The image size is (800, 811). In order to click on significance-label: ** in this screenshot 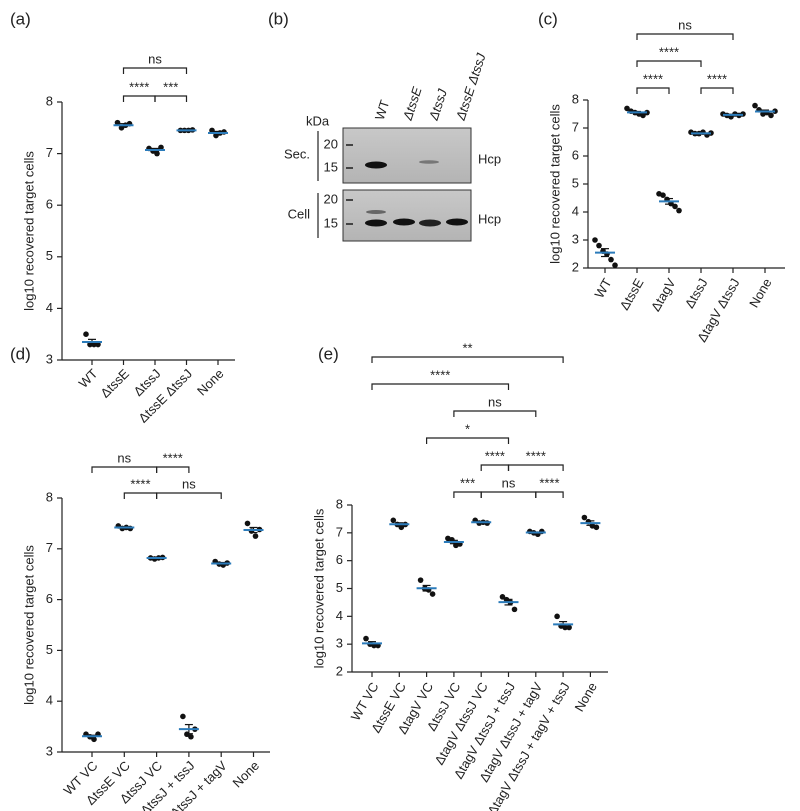, I will do `click(467, 347)`.